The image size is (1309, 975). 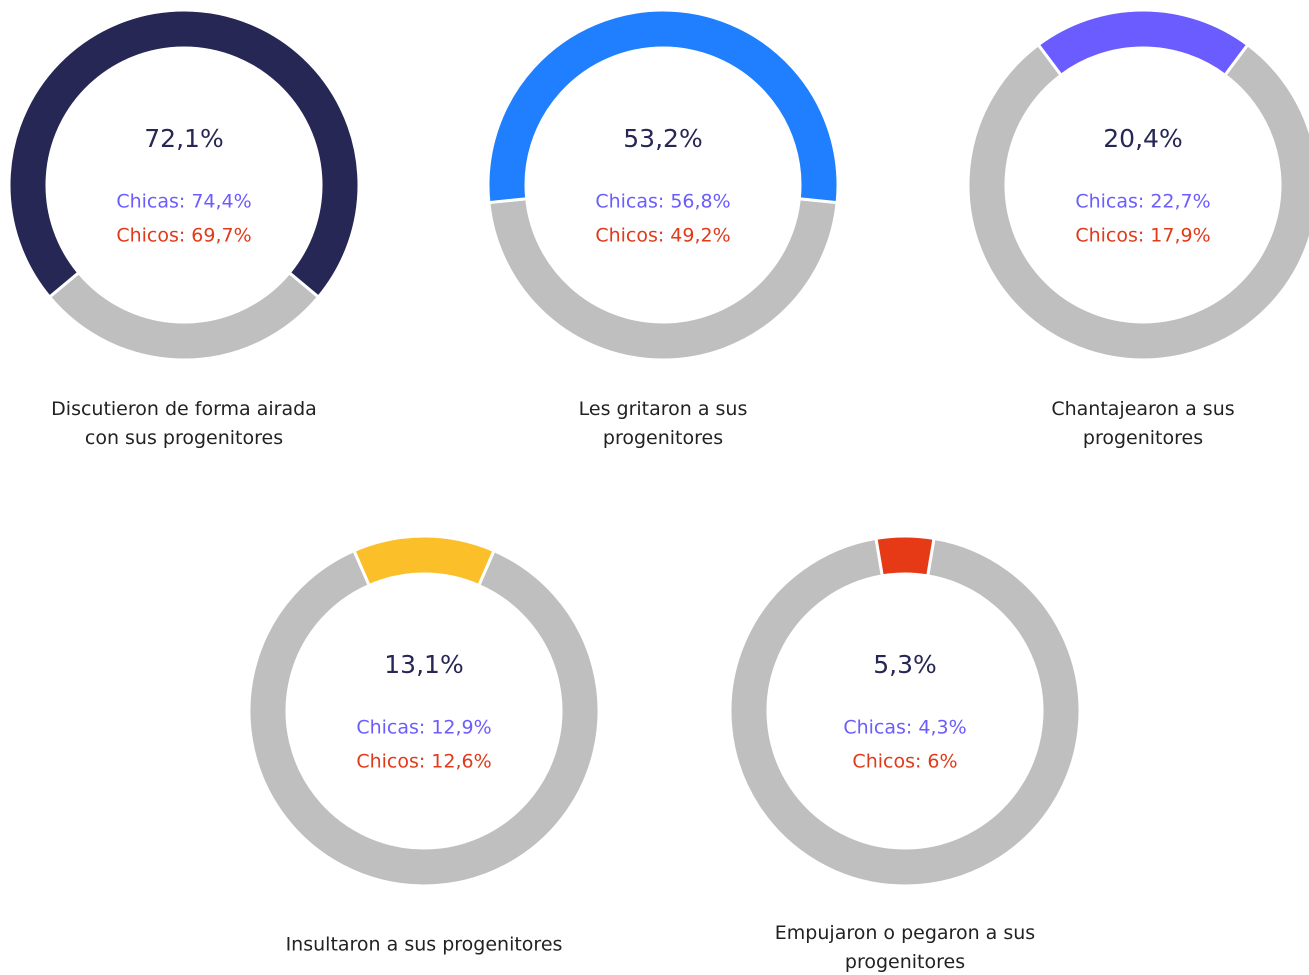 What do you see at coordinates (905, 933) in the screenshot?
I see `chart-title: Empujaron o pegaron a sus` at bounding box center [905, 933].